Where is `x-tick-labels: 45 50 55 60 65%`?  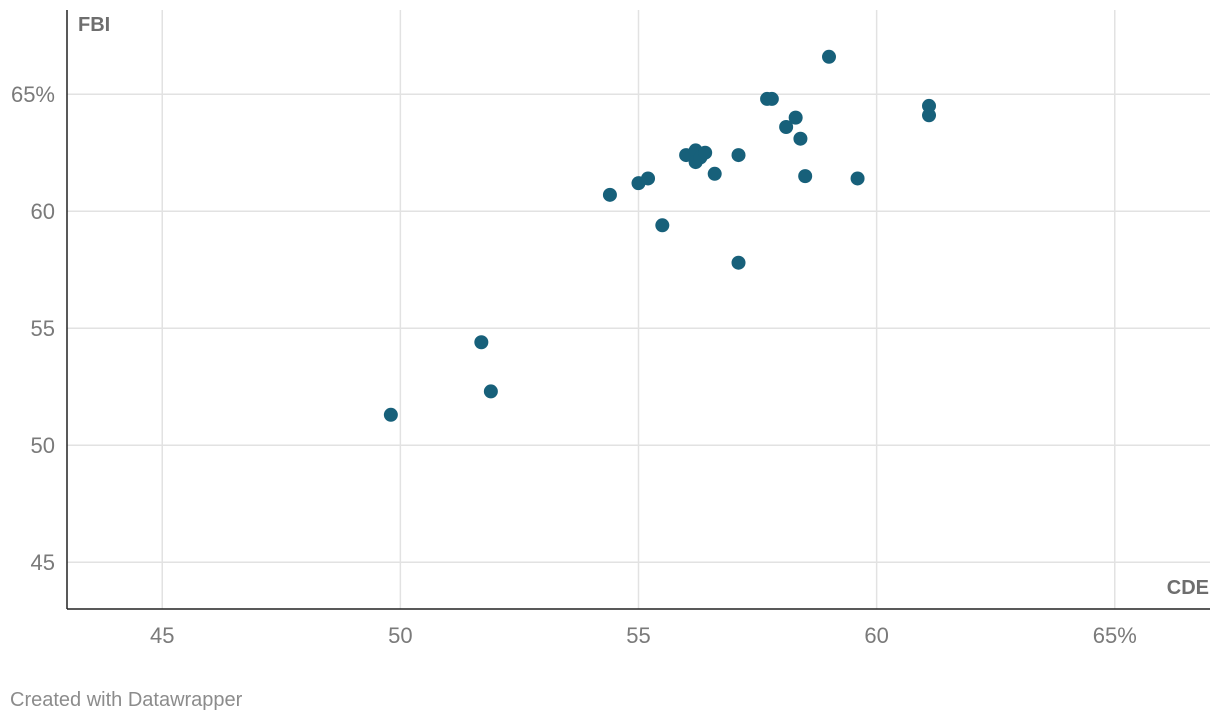 x-tick-labels: 45 50 55 60 65% is located at coordinates (643, 635).